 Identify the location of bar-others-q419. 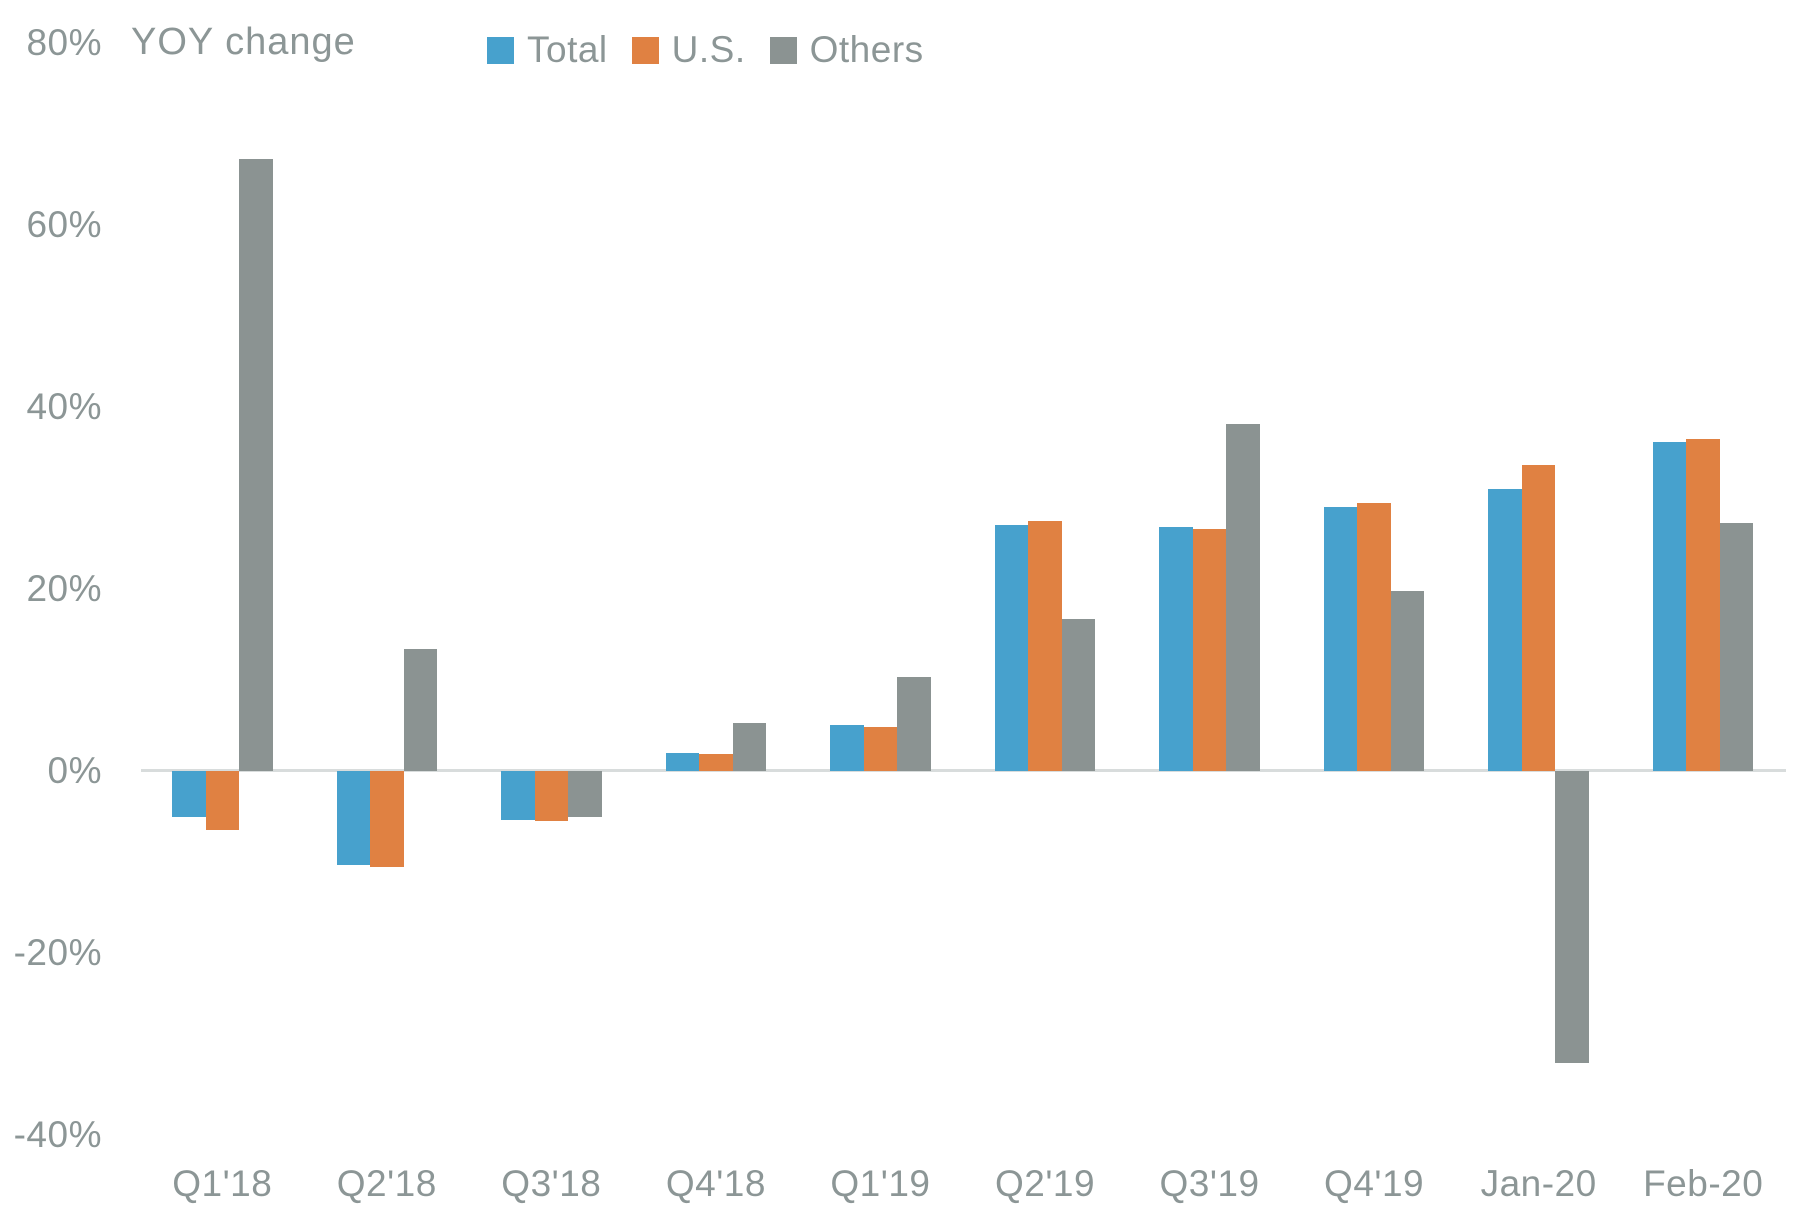
(1407, 680).